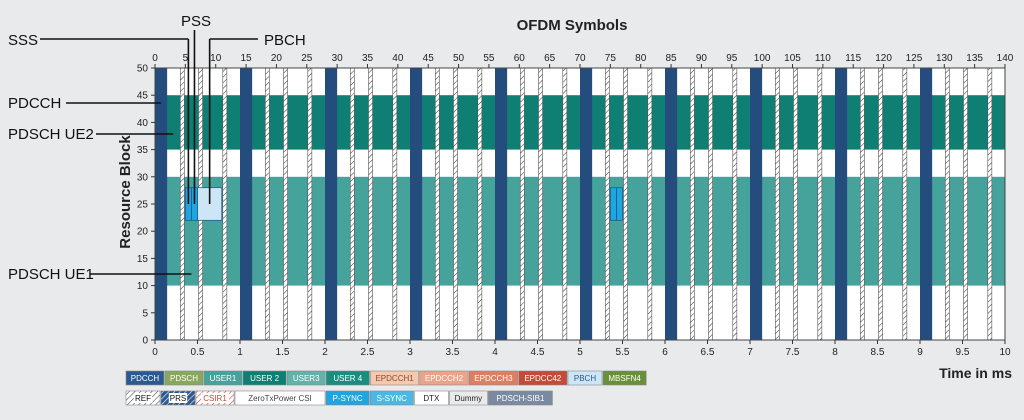 The image size is (1024, 420). Describe the element at coordinates (920, 352) in the screenshot. I see `time-tick-label: 9` at that location.